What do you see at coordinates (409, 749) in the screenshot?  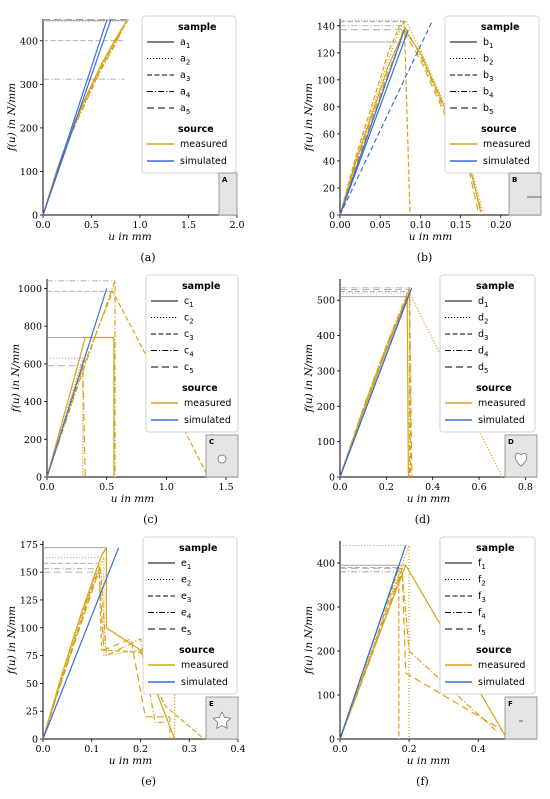 I see `x-tick-label: 0.2` at bounding box center [409, 749].